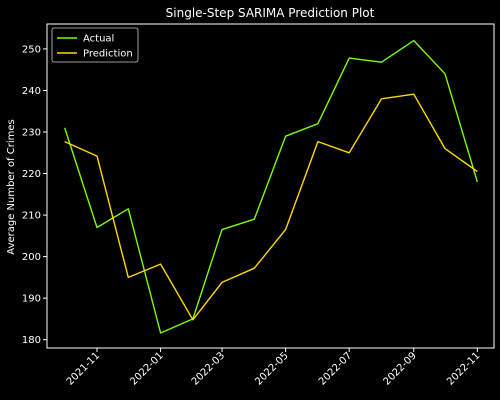 This screenshot has height=400, width=500. I want to click on y-tick-label: 230, so click(31, 133).